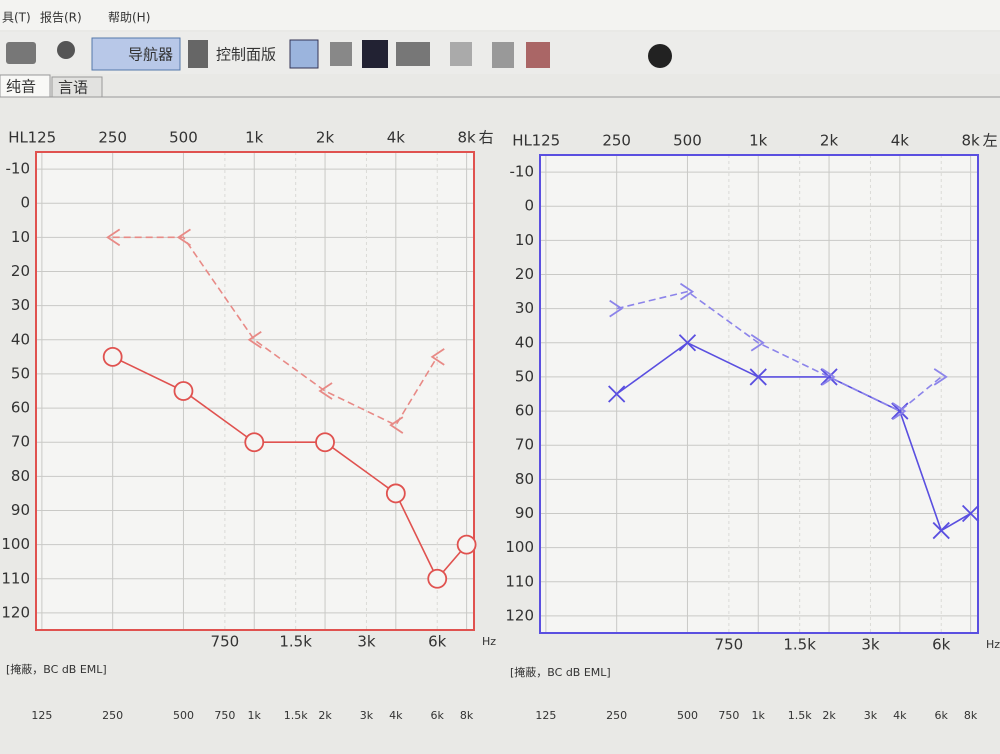  Describe the element at coordinates (660, 56) in the screenshot. I see `user-icon` at that location.